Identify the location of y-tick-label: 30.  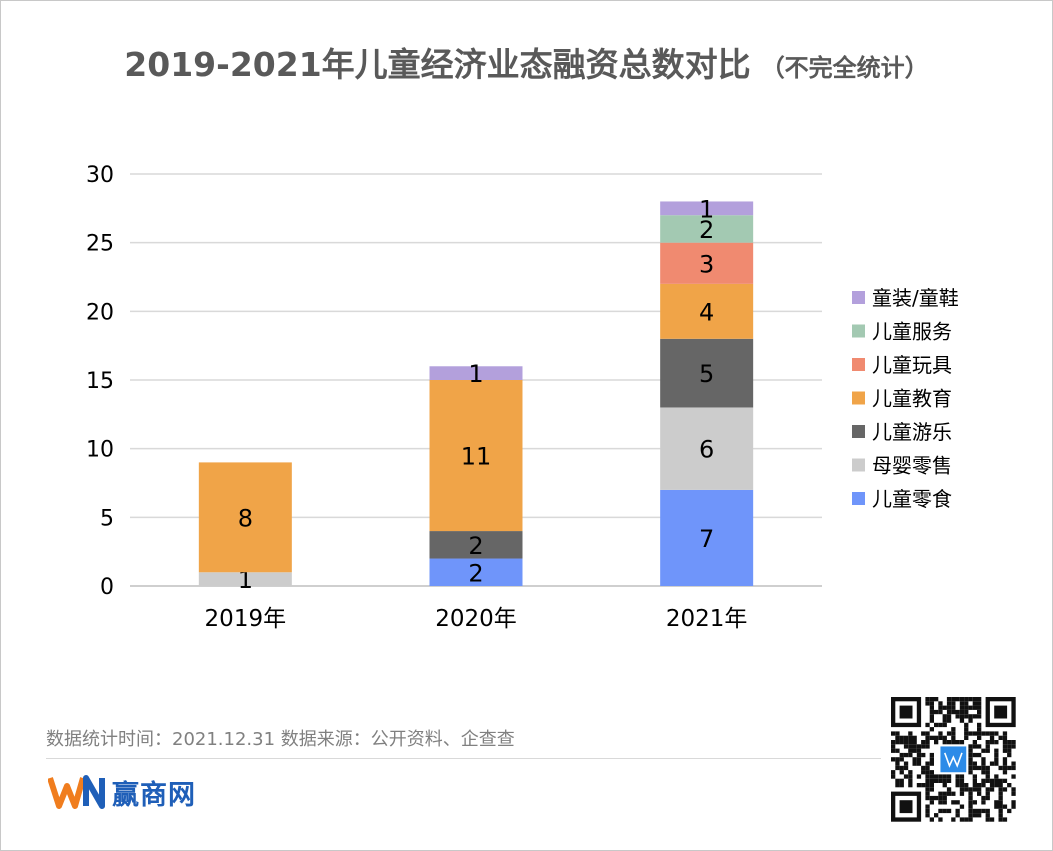
(100, 175).